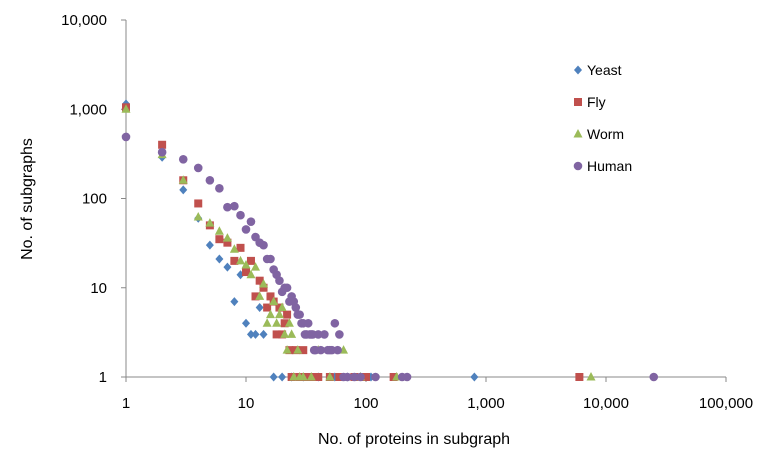 The image size is (763, 453). I want to click on x-tick-label: 10, so click(246, 403).